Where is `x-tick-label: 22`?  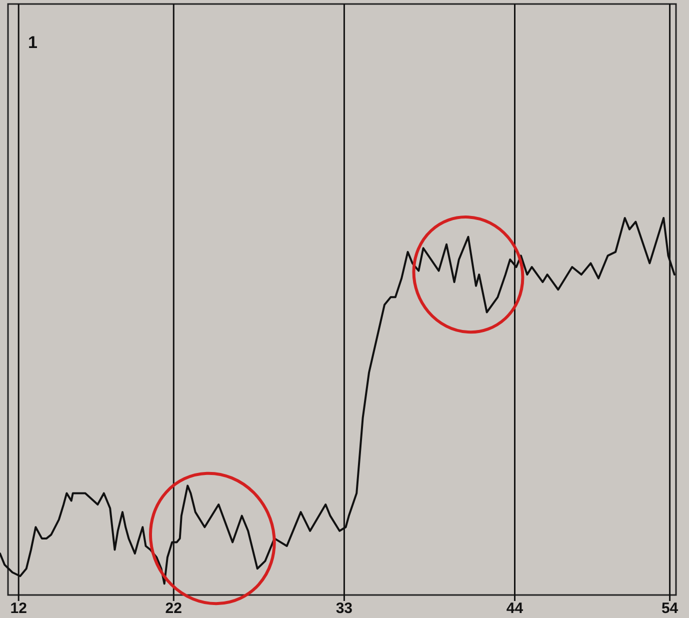
x-tick-label: 22 is located at coordinates (173, 608).